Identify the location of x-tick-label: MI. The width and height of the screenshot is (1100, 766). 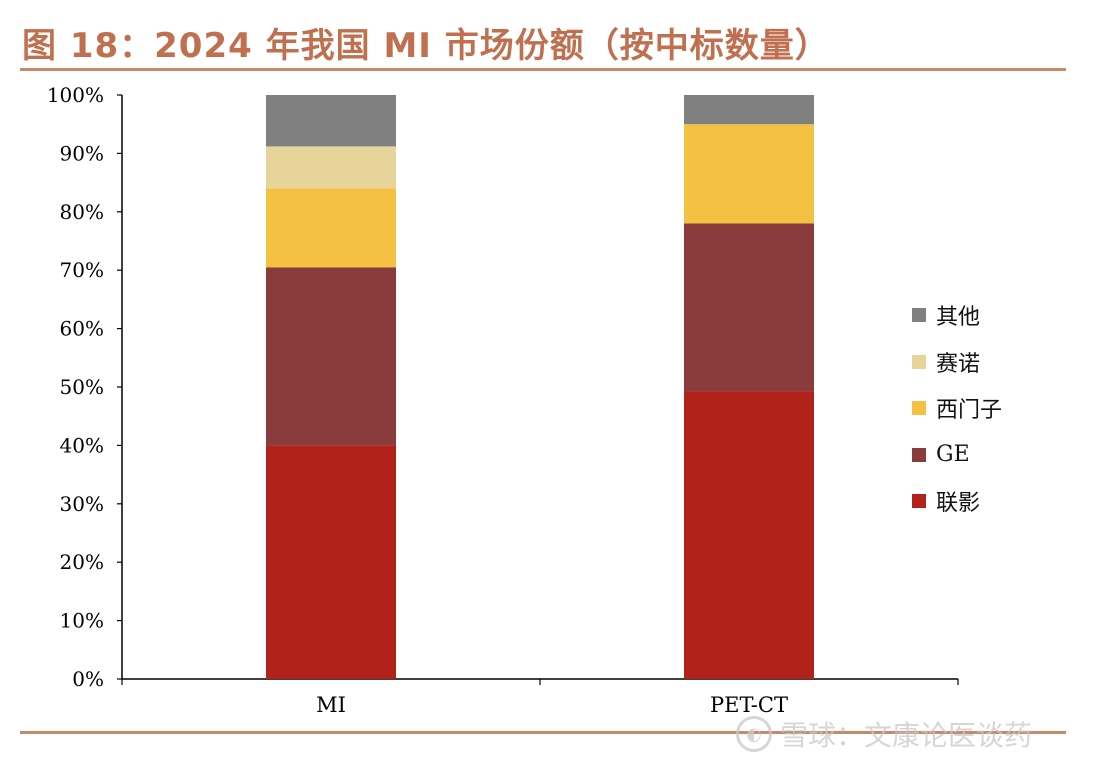
(331, 705).